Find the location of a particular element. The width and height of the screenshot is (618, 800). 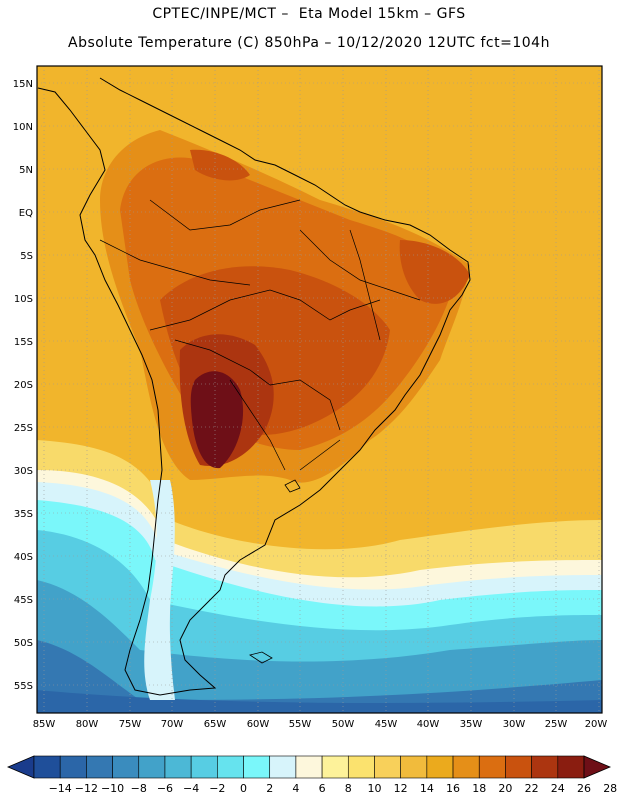

colorbar-tick-label: 10 is located at coordinates (374, 788).